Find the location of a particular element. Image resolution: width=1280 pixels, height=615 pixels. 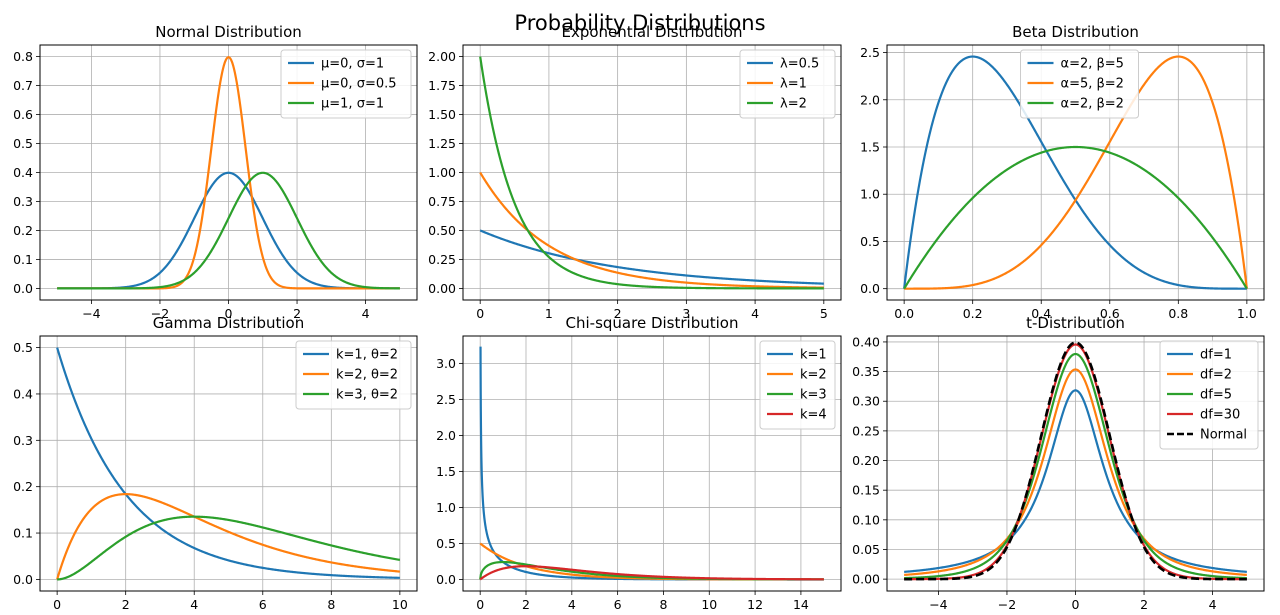

x-tick-label: 3 is located at coordinates (686, 313).